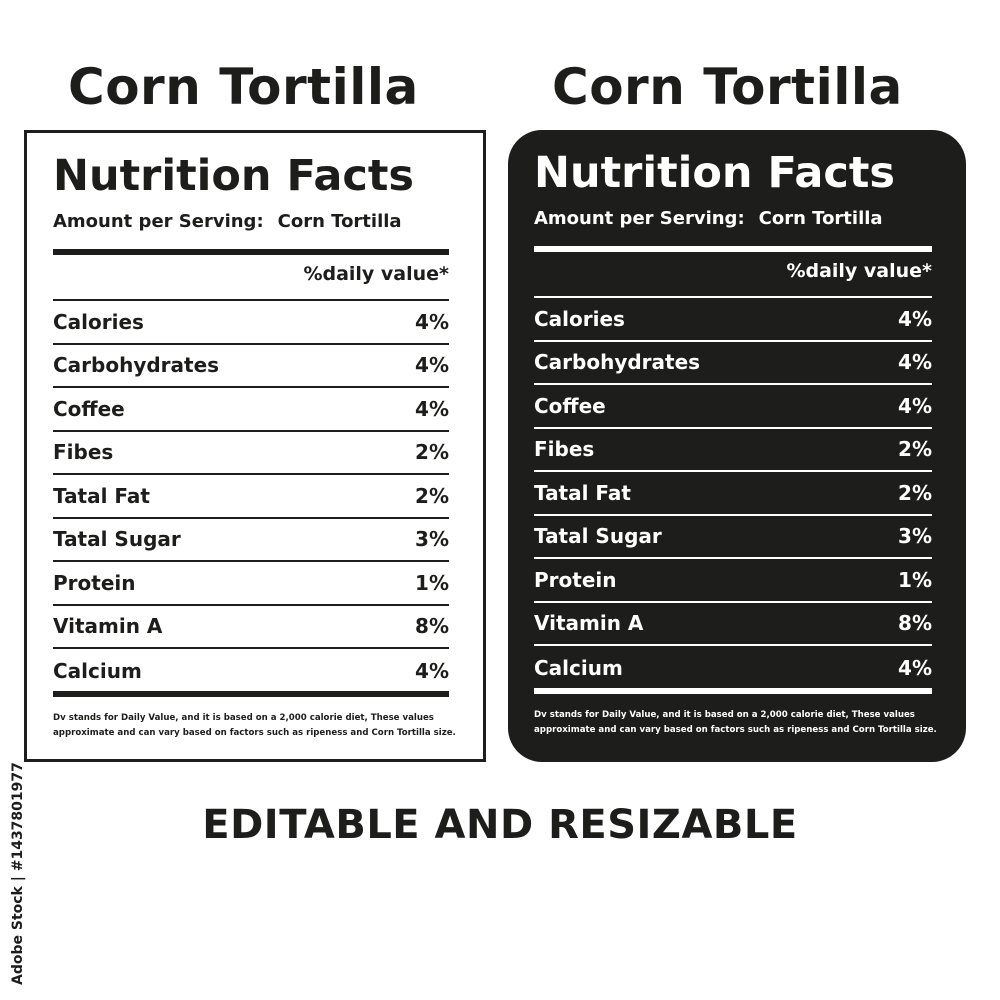 This screenshot has height=1000, width=1000. I want to click on heading-right: Corn Tortilla, so click(727, 87).